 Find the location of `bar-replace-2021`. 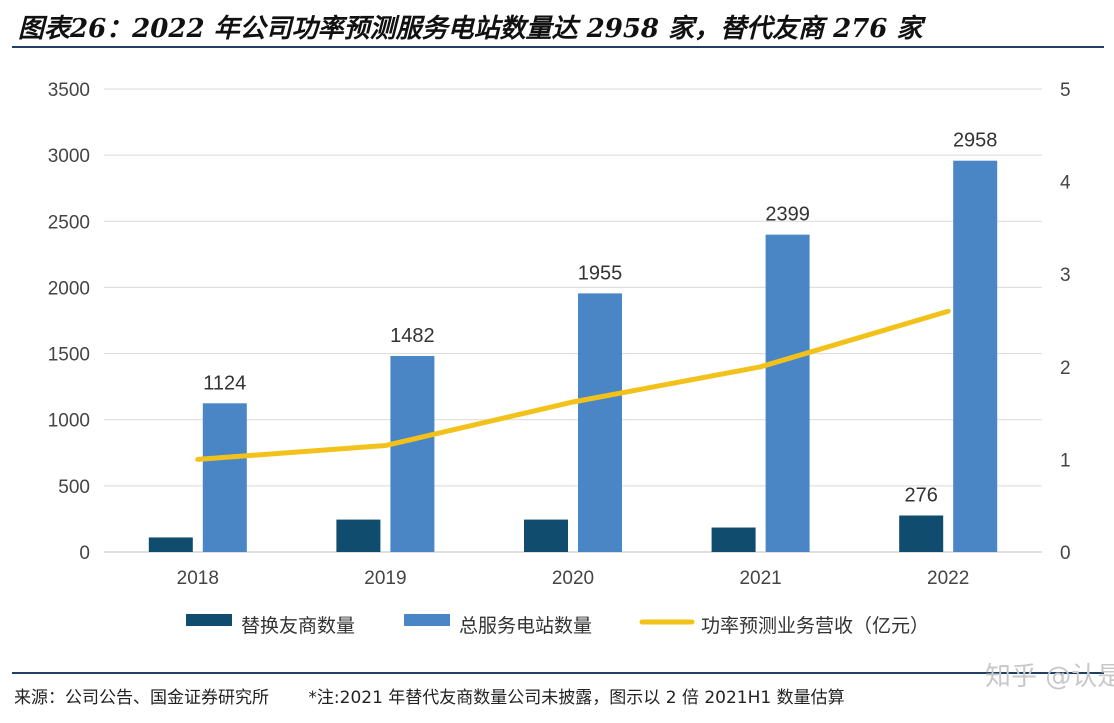

bar-replace-2021 is located at coordinates (733, 539).